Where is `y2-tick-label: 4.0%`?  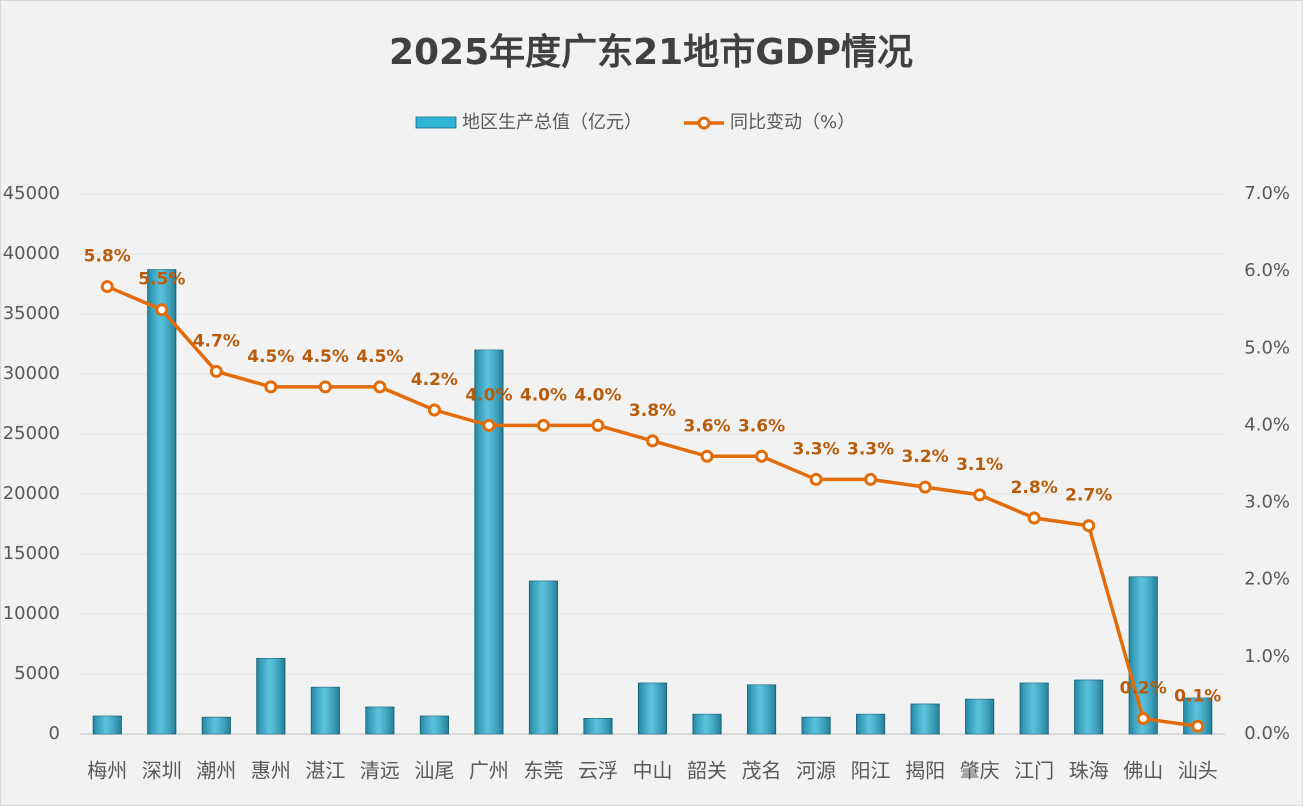 y2-tick-label: 4.0% is located at coordinates (1267, 424).